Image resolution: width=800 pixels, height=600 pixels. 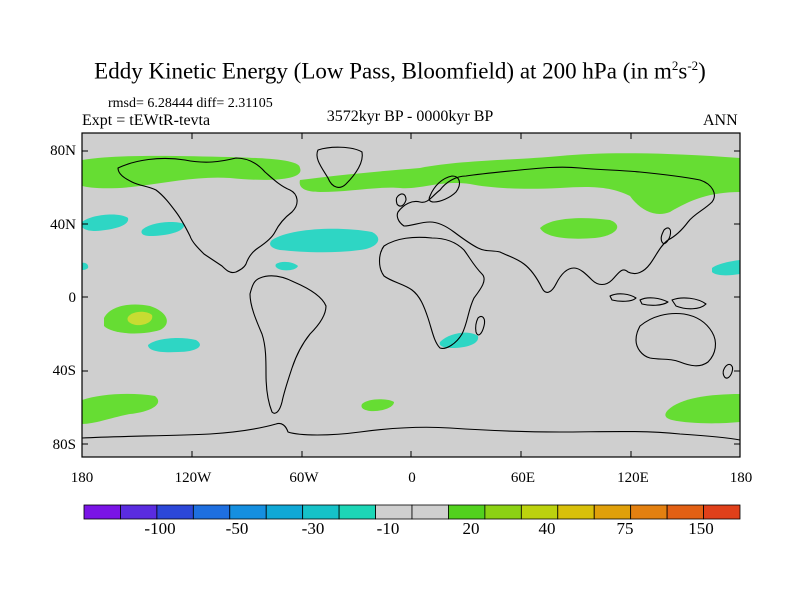 I want to click on colorbar, so click(x=412, y=512).